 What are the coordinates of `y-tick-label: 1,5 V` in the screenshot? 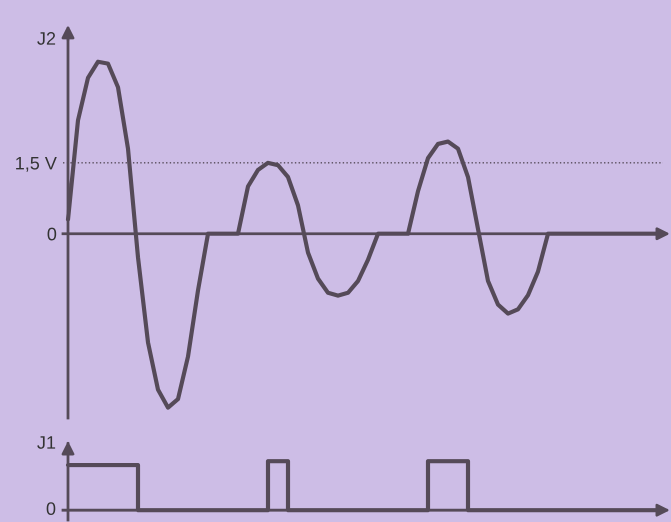 It's located at (36, 164).